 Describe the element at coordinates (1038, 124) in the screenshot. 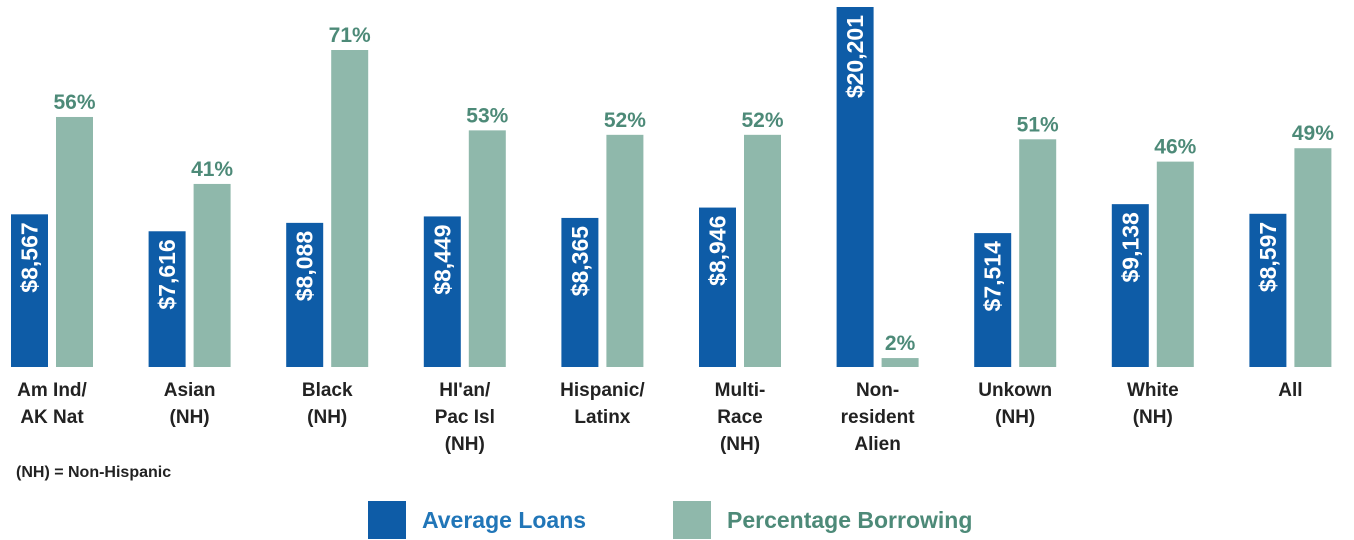

I see `data-label-percentage-borrowing: 51%` at that location.